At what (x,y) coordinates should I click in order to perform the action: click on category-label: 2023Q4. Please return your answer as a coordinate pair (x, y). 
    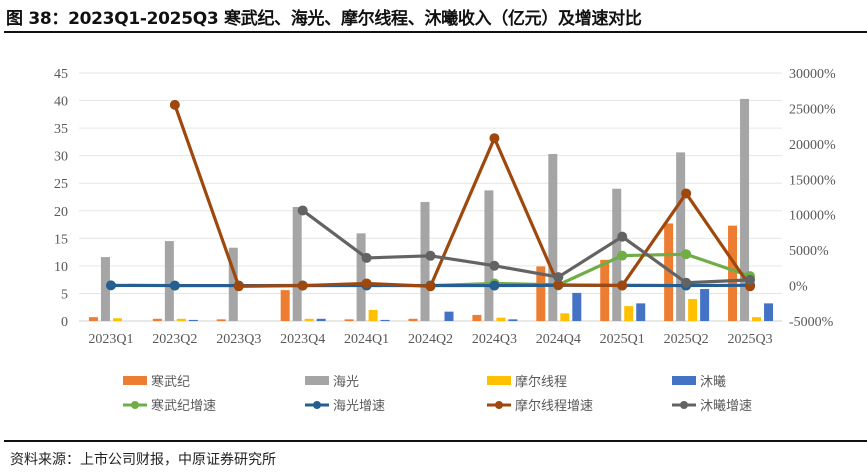
    Looking at the image, I should click on (302, 339).